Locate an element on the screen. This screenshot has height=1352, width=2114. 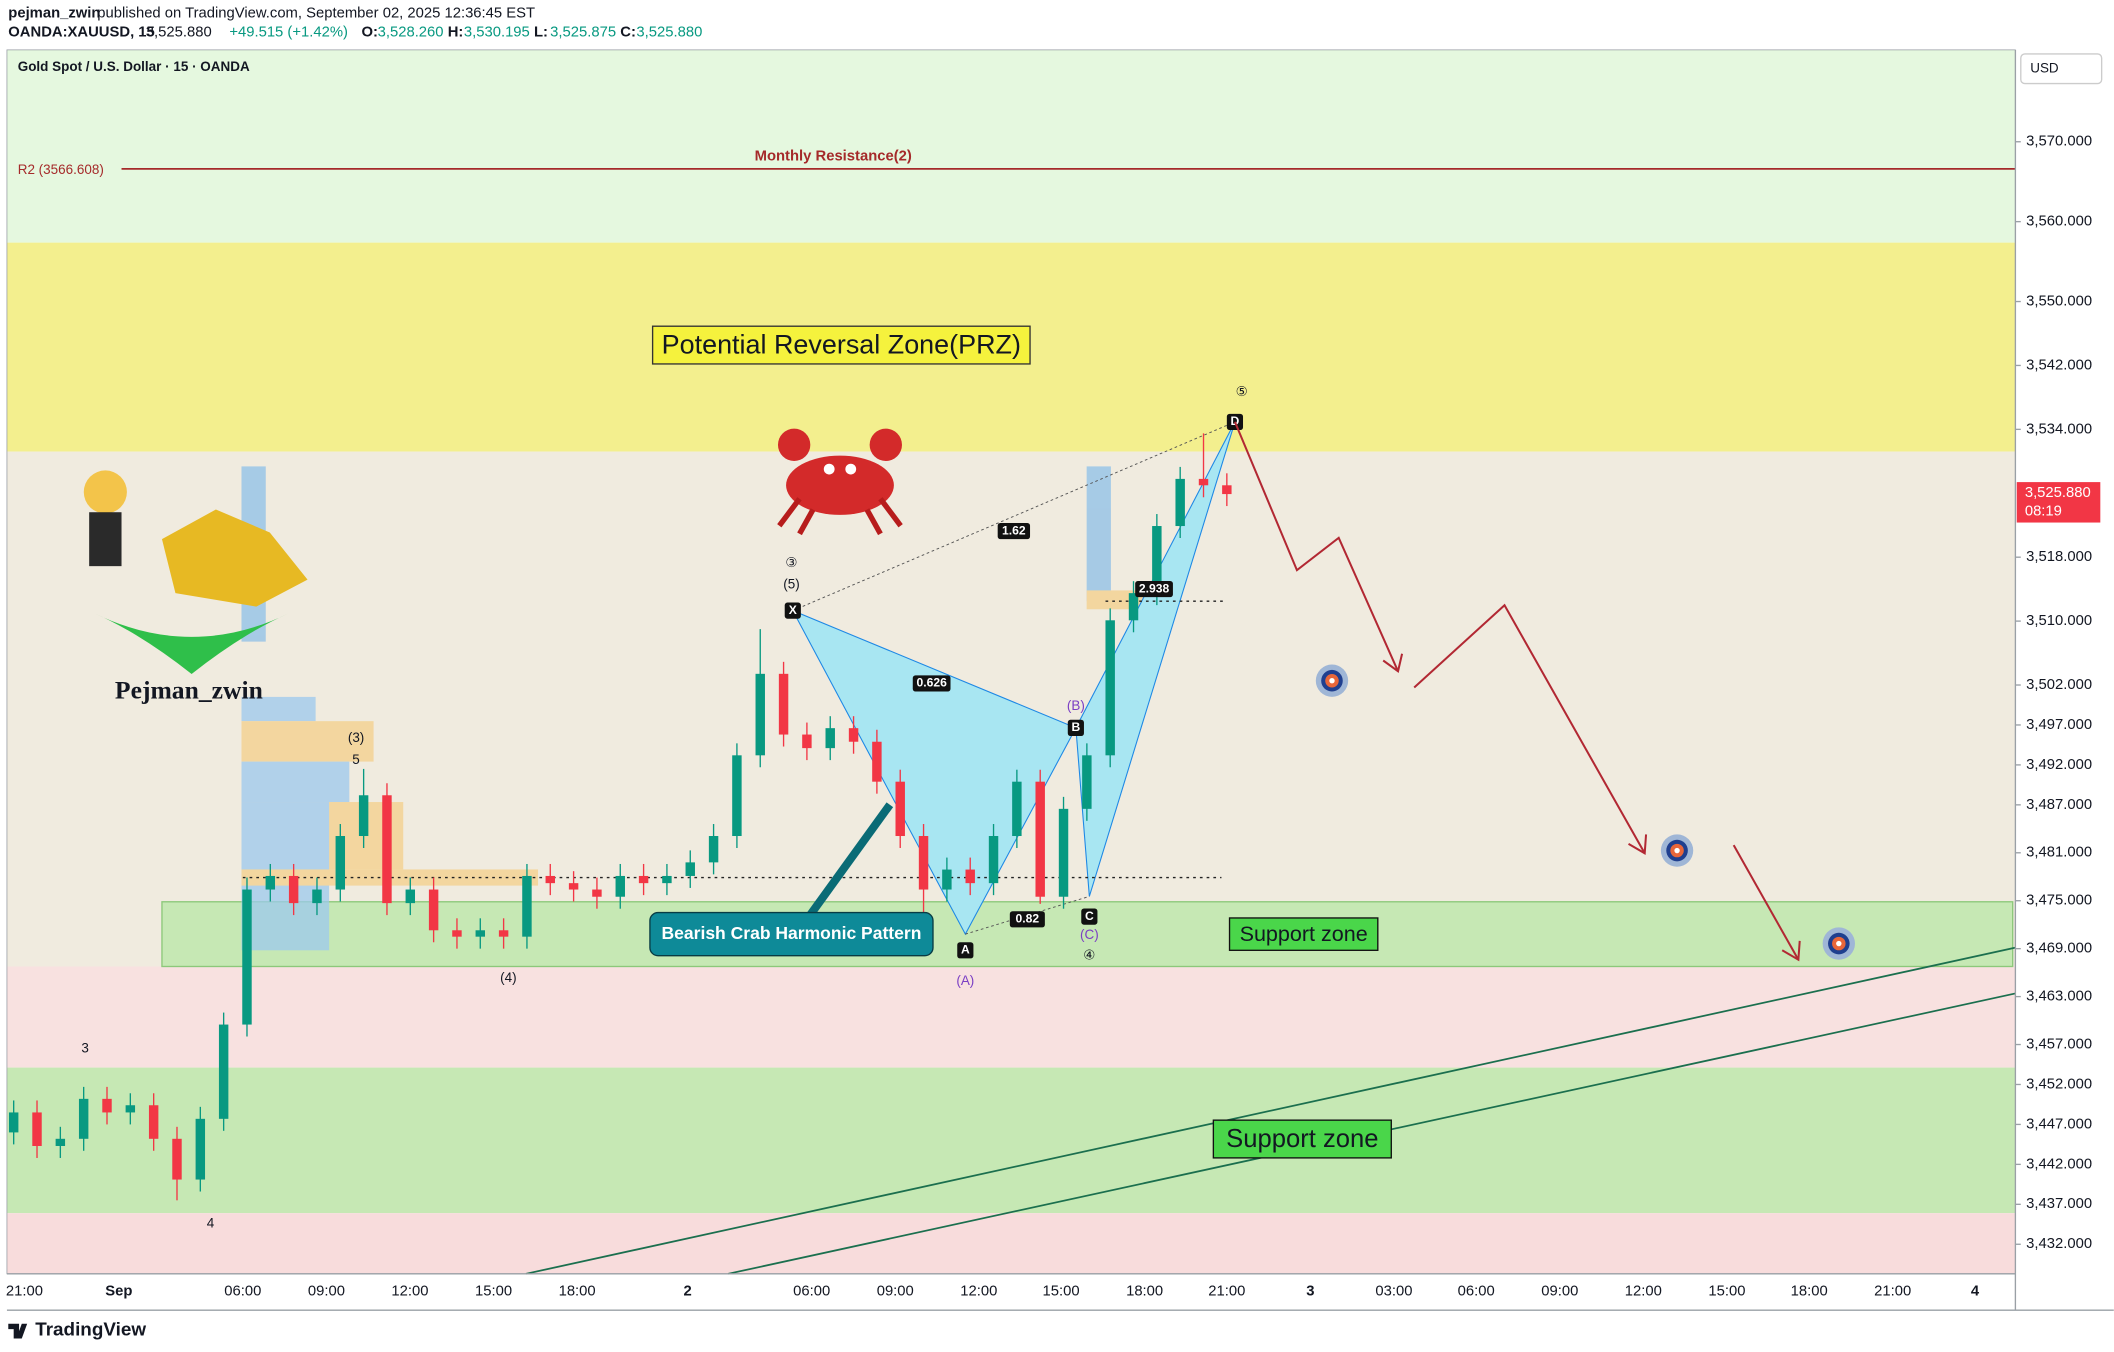
last-price-box is located at coordinates (2058, 502).